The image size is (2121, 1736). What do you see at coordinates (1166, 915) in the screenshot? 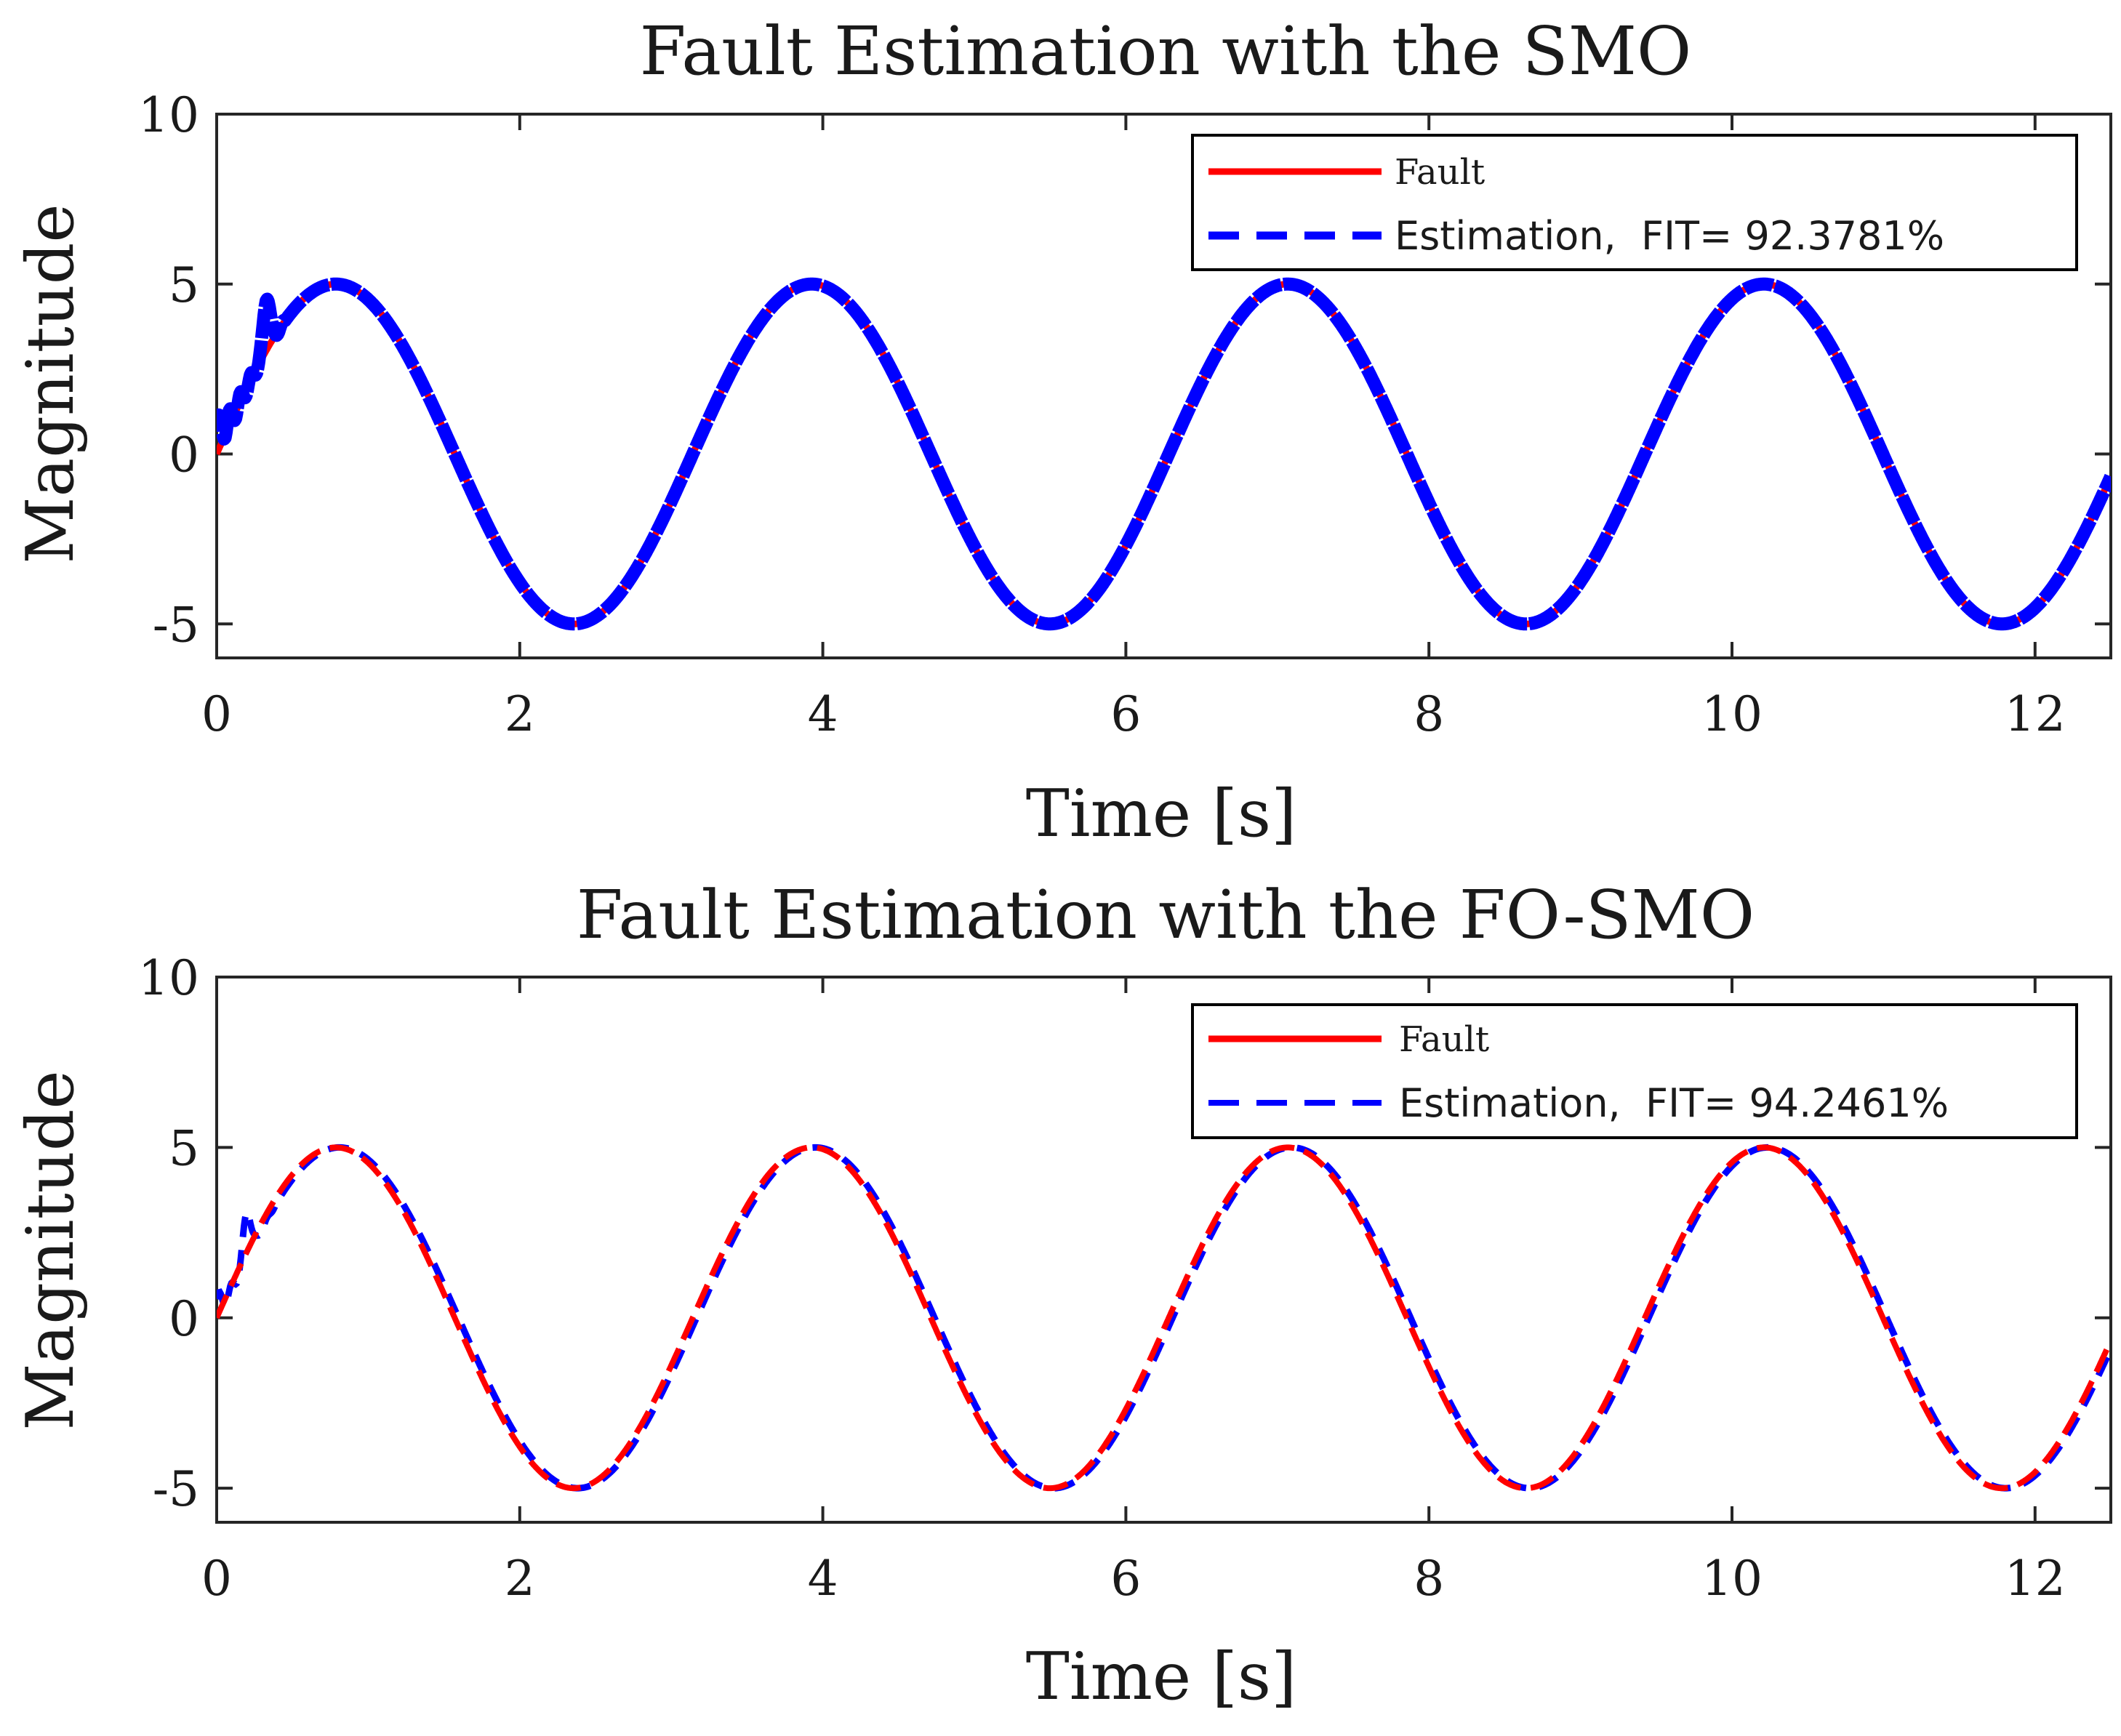
I see `chart-title: Fault Estimation with the FO-SMO` at bounding box center [1166, 915].